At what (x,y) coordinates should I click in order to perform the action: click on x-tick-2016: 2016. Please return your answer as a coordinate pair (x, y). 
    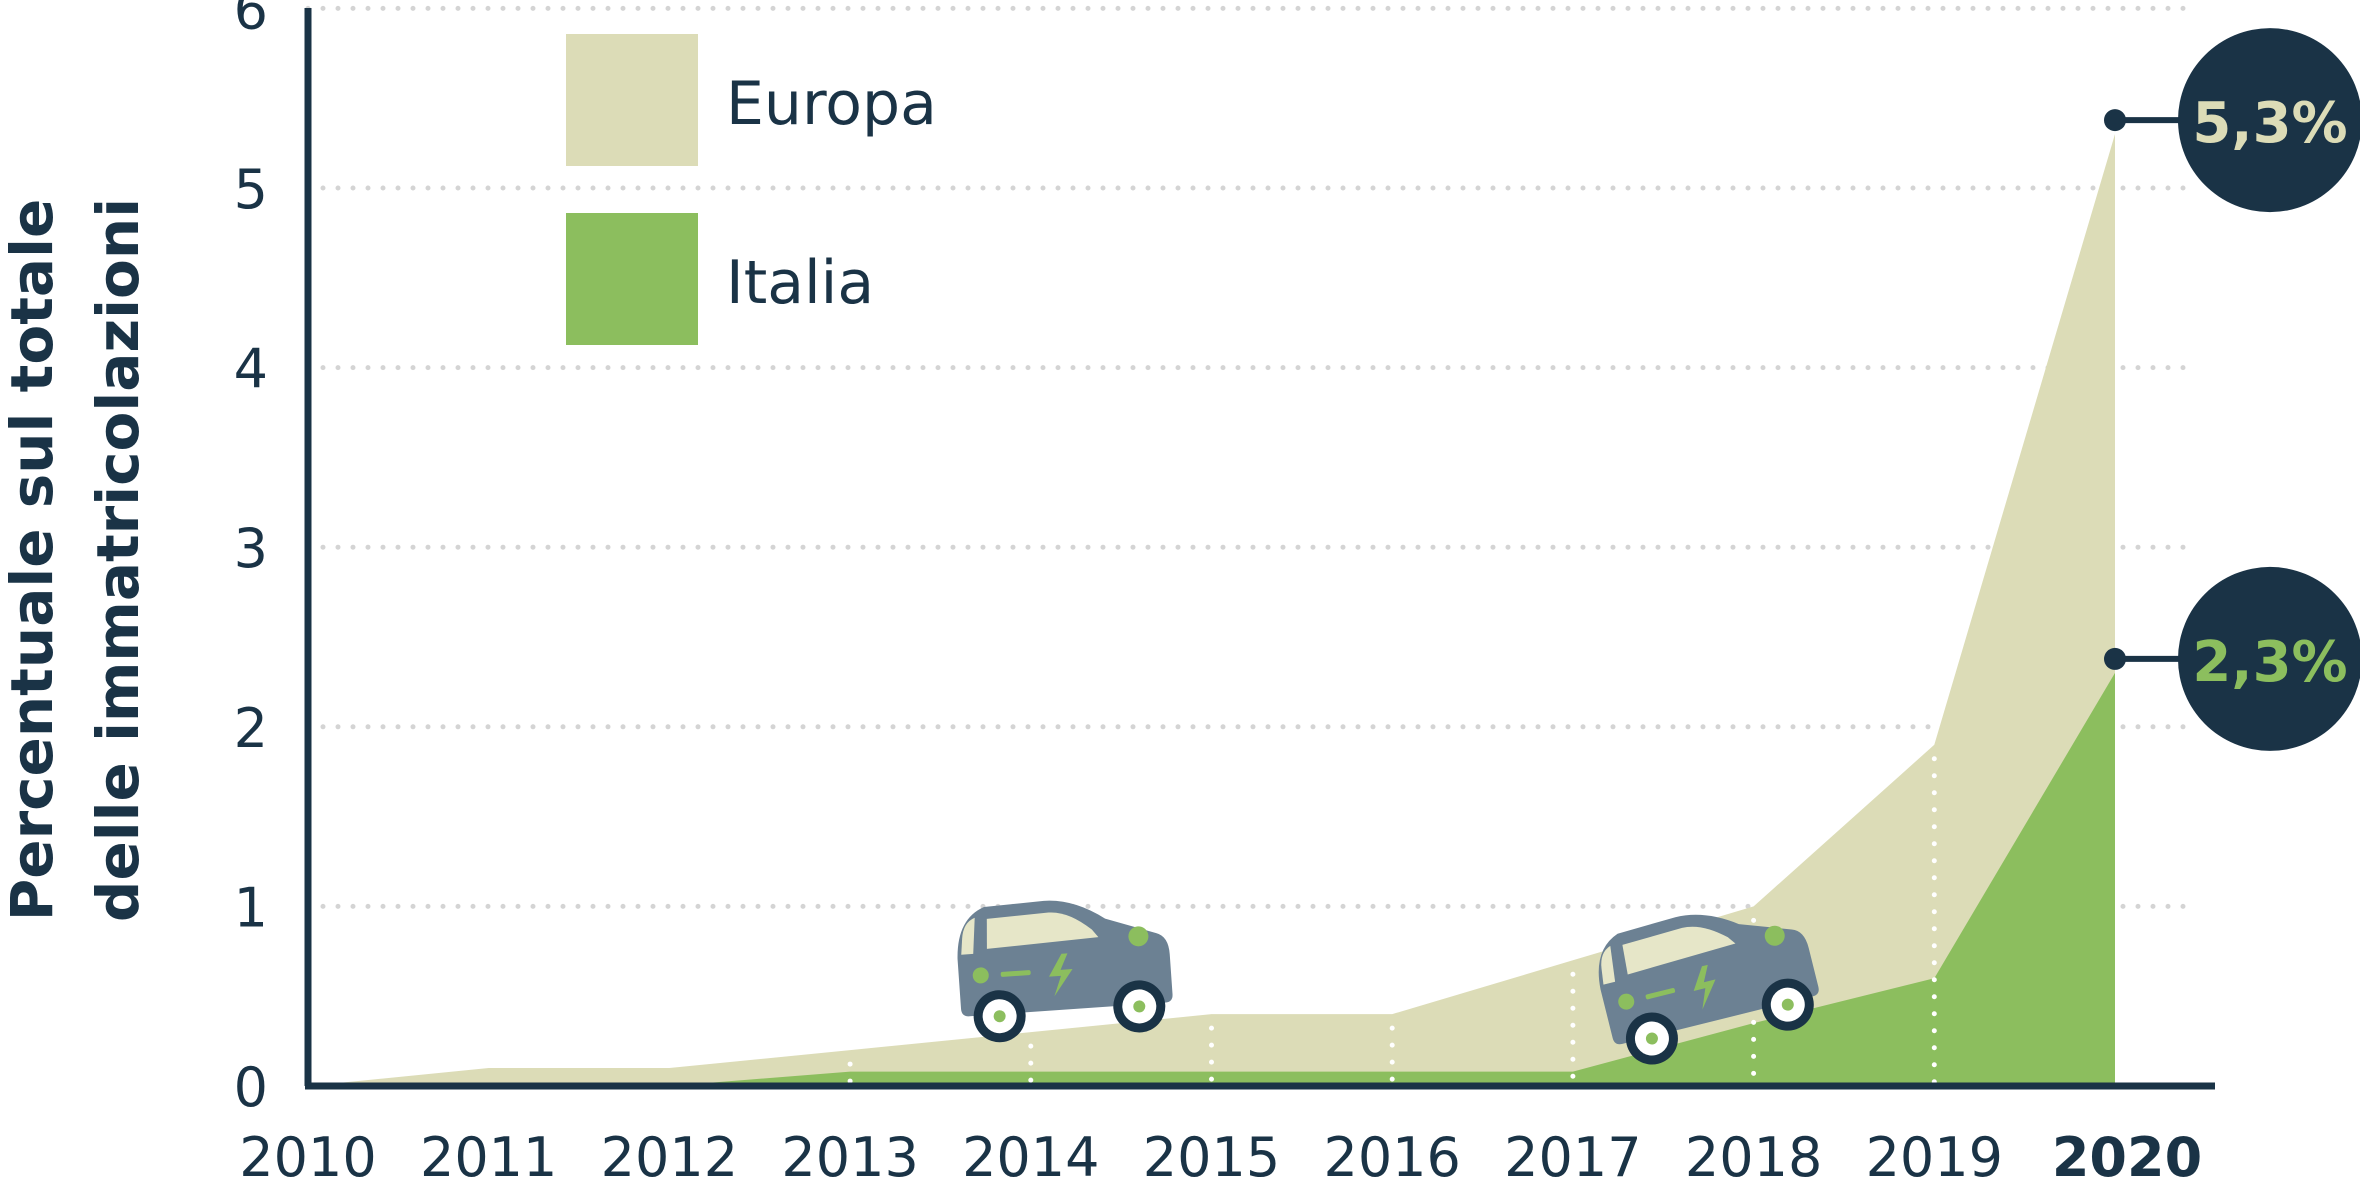
    Looking at the image, I should click on (1391, 1157).